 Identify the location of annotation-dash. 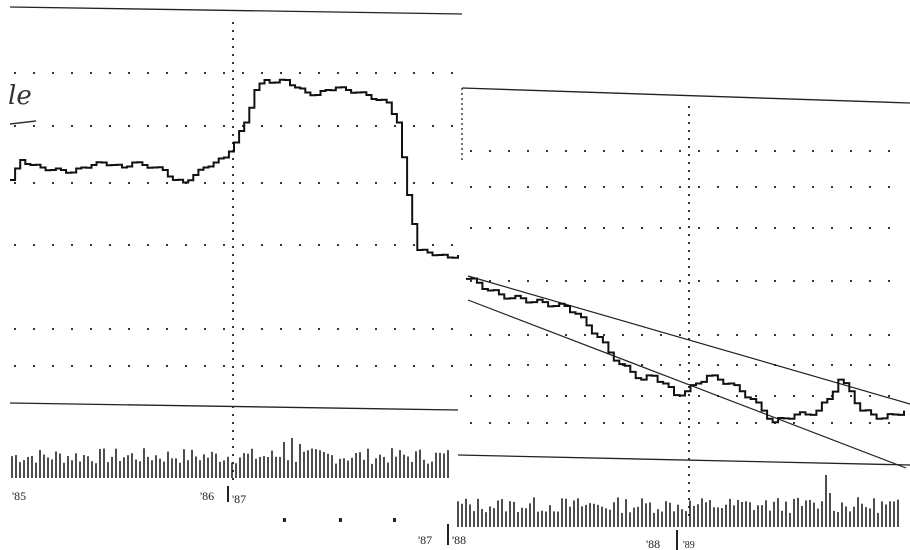
(23, 122).